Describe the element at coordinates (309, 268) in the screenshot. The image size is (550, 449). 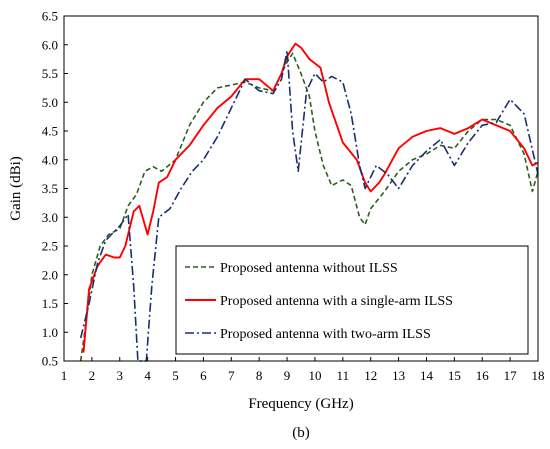
I see `legend-label-without-ilss: Proposed antenna without ILSS` at that location.